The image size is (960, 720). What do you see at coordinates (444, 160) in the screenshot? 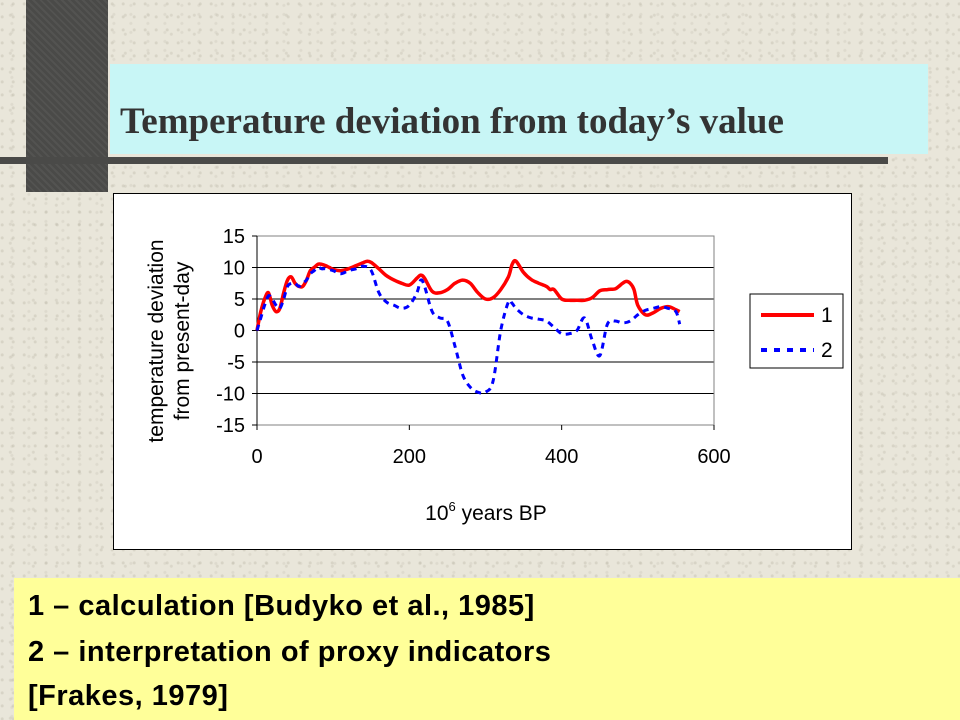
I see `decorative-horizontal-line` at bounding box center [444, 160].